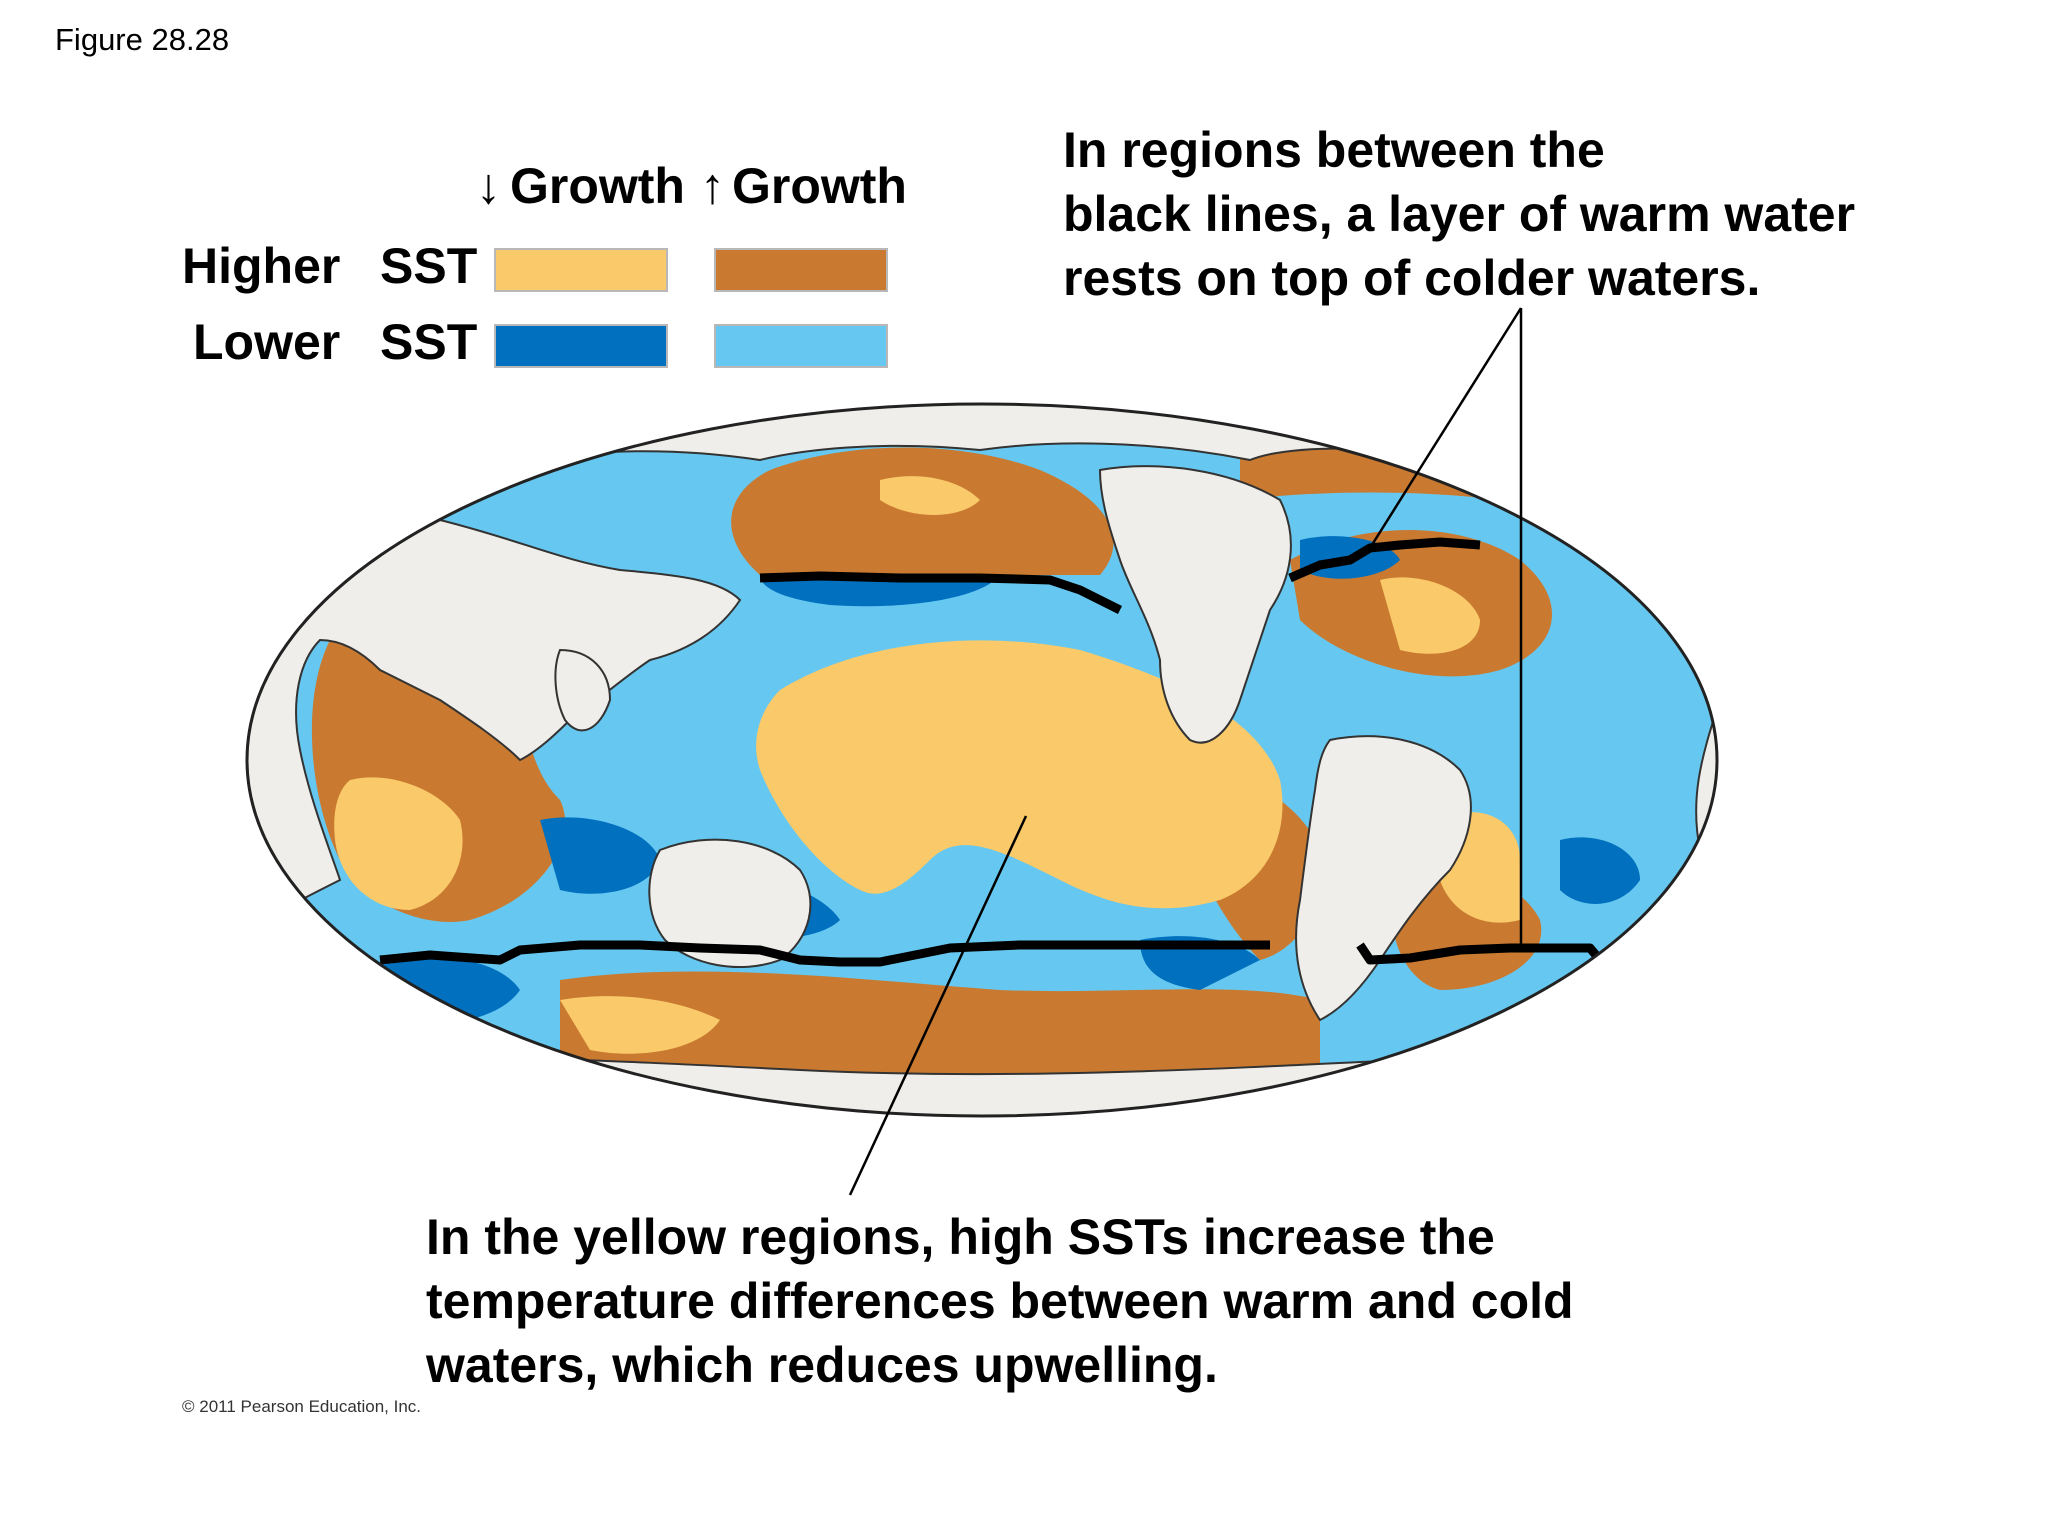  What do you see at coordinates (1200, 963) in the screenshot?
I see `region-south-pacific-dark-blue` at bounding box center [1200, 963].